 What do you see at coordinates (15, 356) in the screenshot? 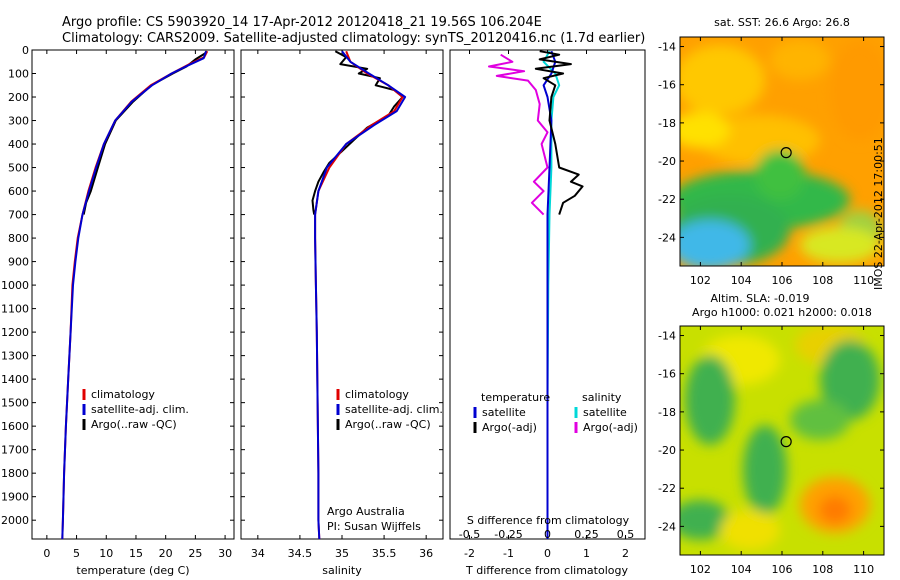
I see `temperature-ytick-label: 1300` at bounding box center [15, 356].